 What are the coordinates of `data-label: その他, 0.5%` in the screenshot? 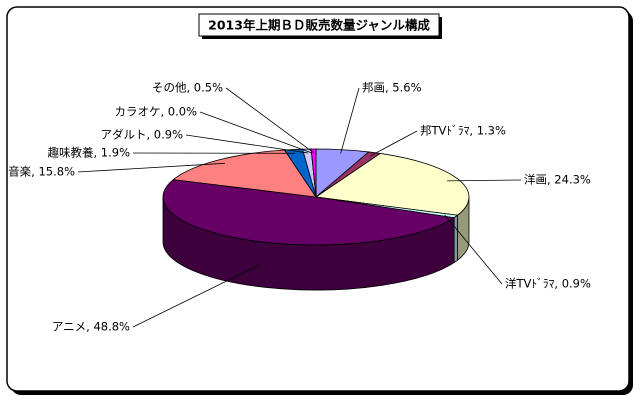 It's located at (187, 88).